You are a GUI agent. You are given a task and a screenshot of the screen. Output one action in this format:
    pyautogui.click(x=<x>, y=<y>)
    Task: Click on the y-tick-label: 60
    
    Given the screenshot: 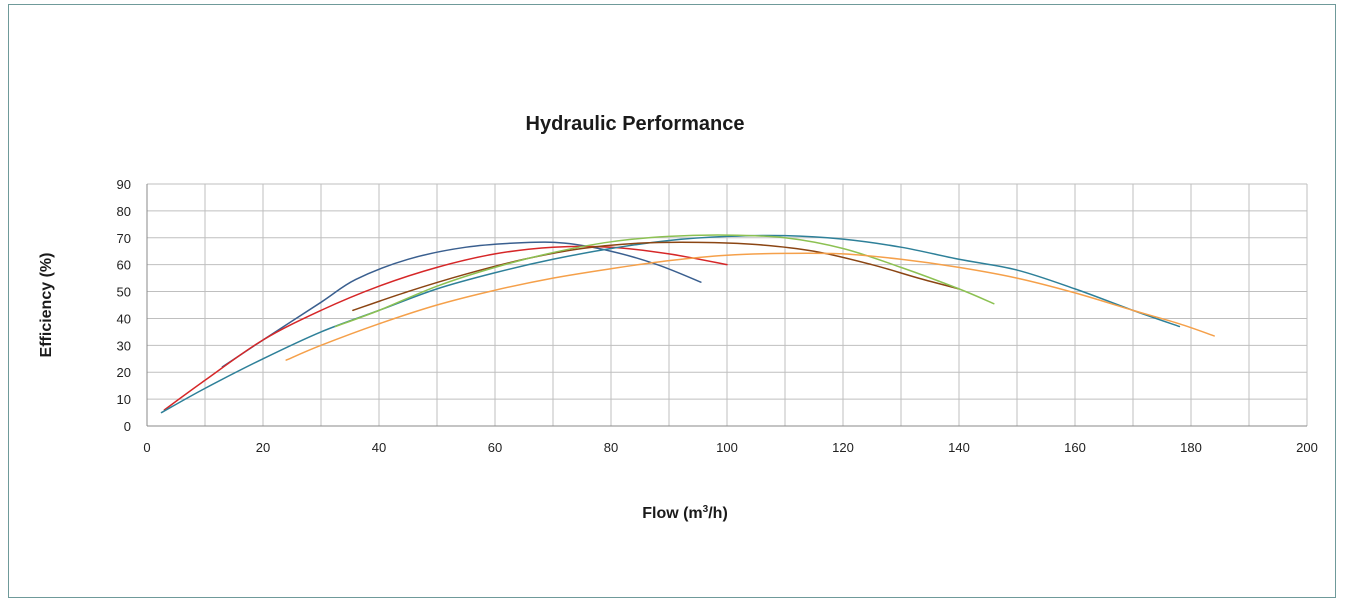 What is the action you would take?
    pyautogui.click(x=124, y=265)
    